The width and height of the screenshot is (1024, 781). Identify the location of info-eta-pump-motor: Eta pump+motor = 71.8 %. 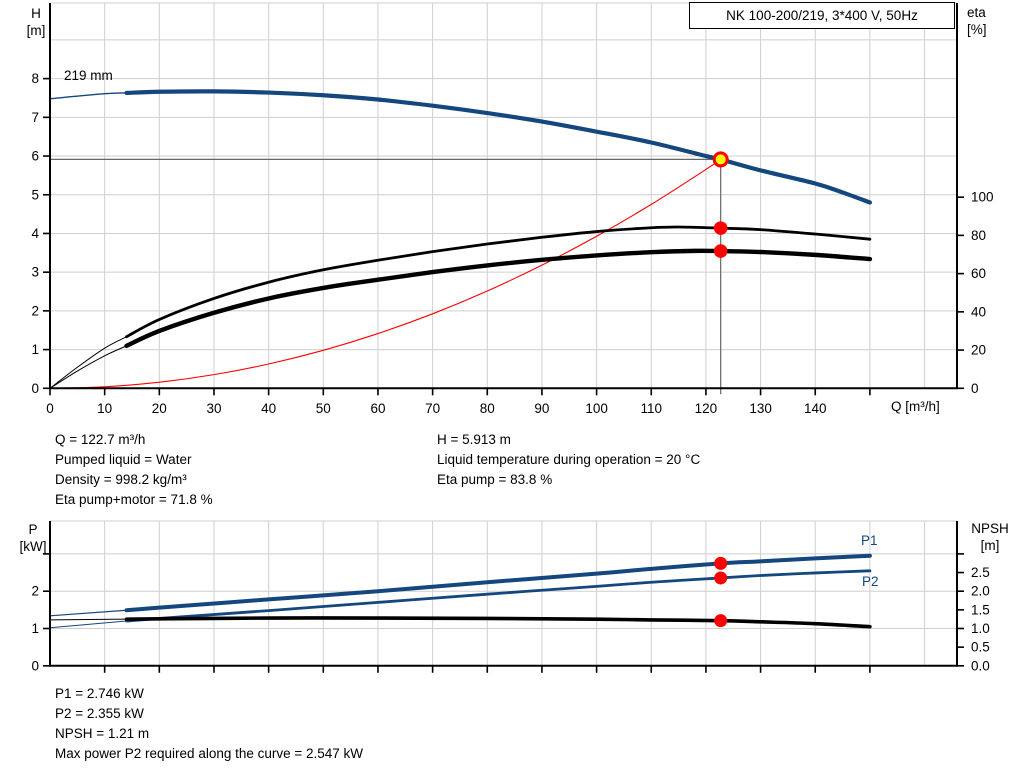
(134, 499).